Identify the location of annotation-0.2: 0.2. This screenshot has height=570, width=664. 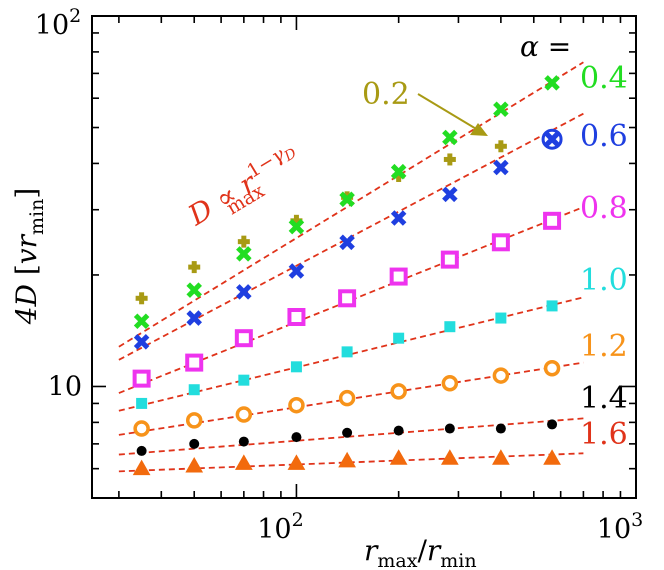
(386, 94).